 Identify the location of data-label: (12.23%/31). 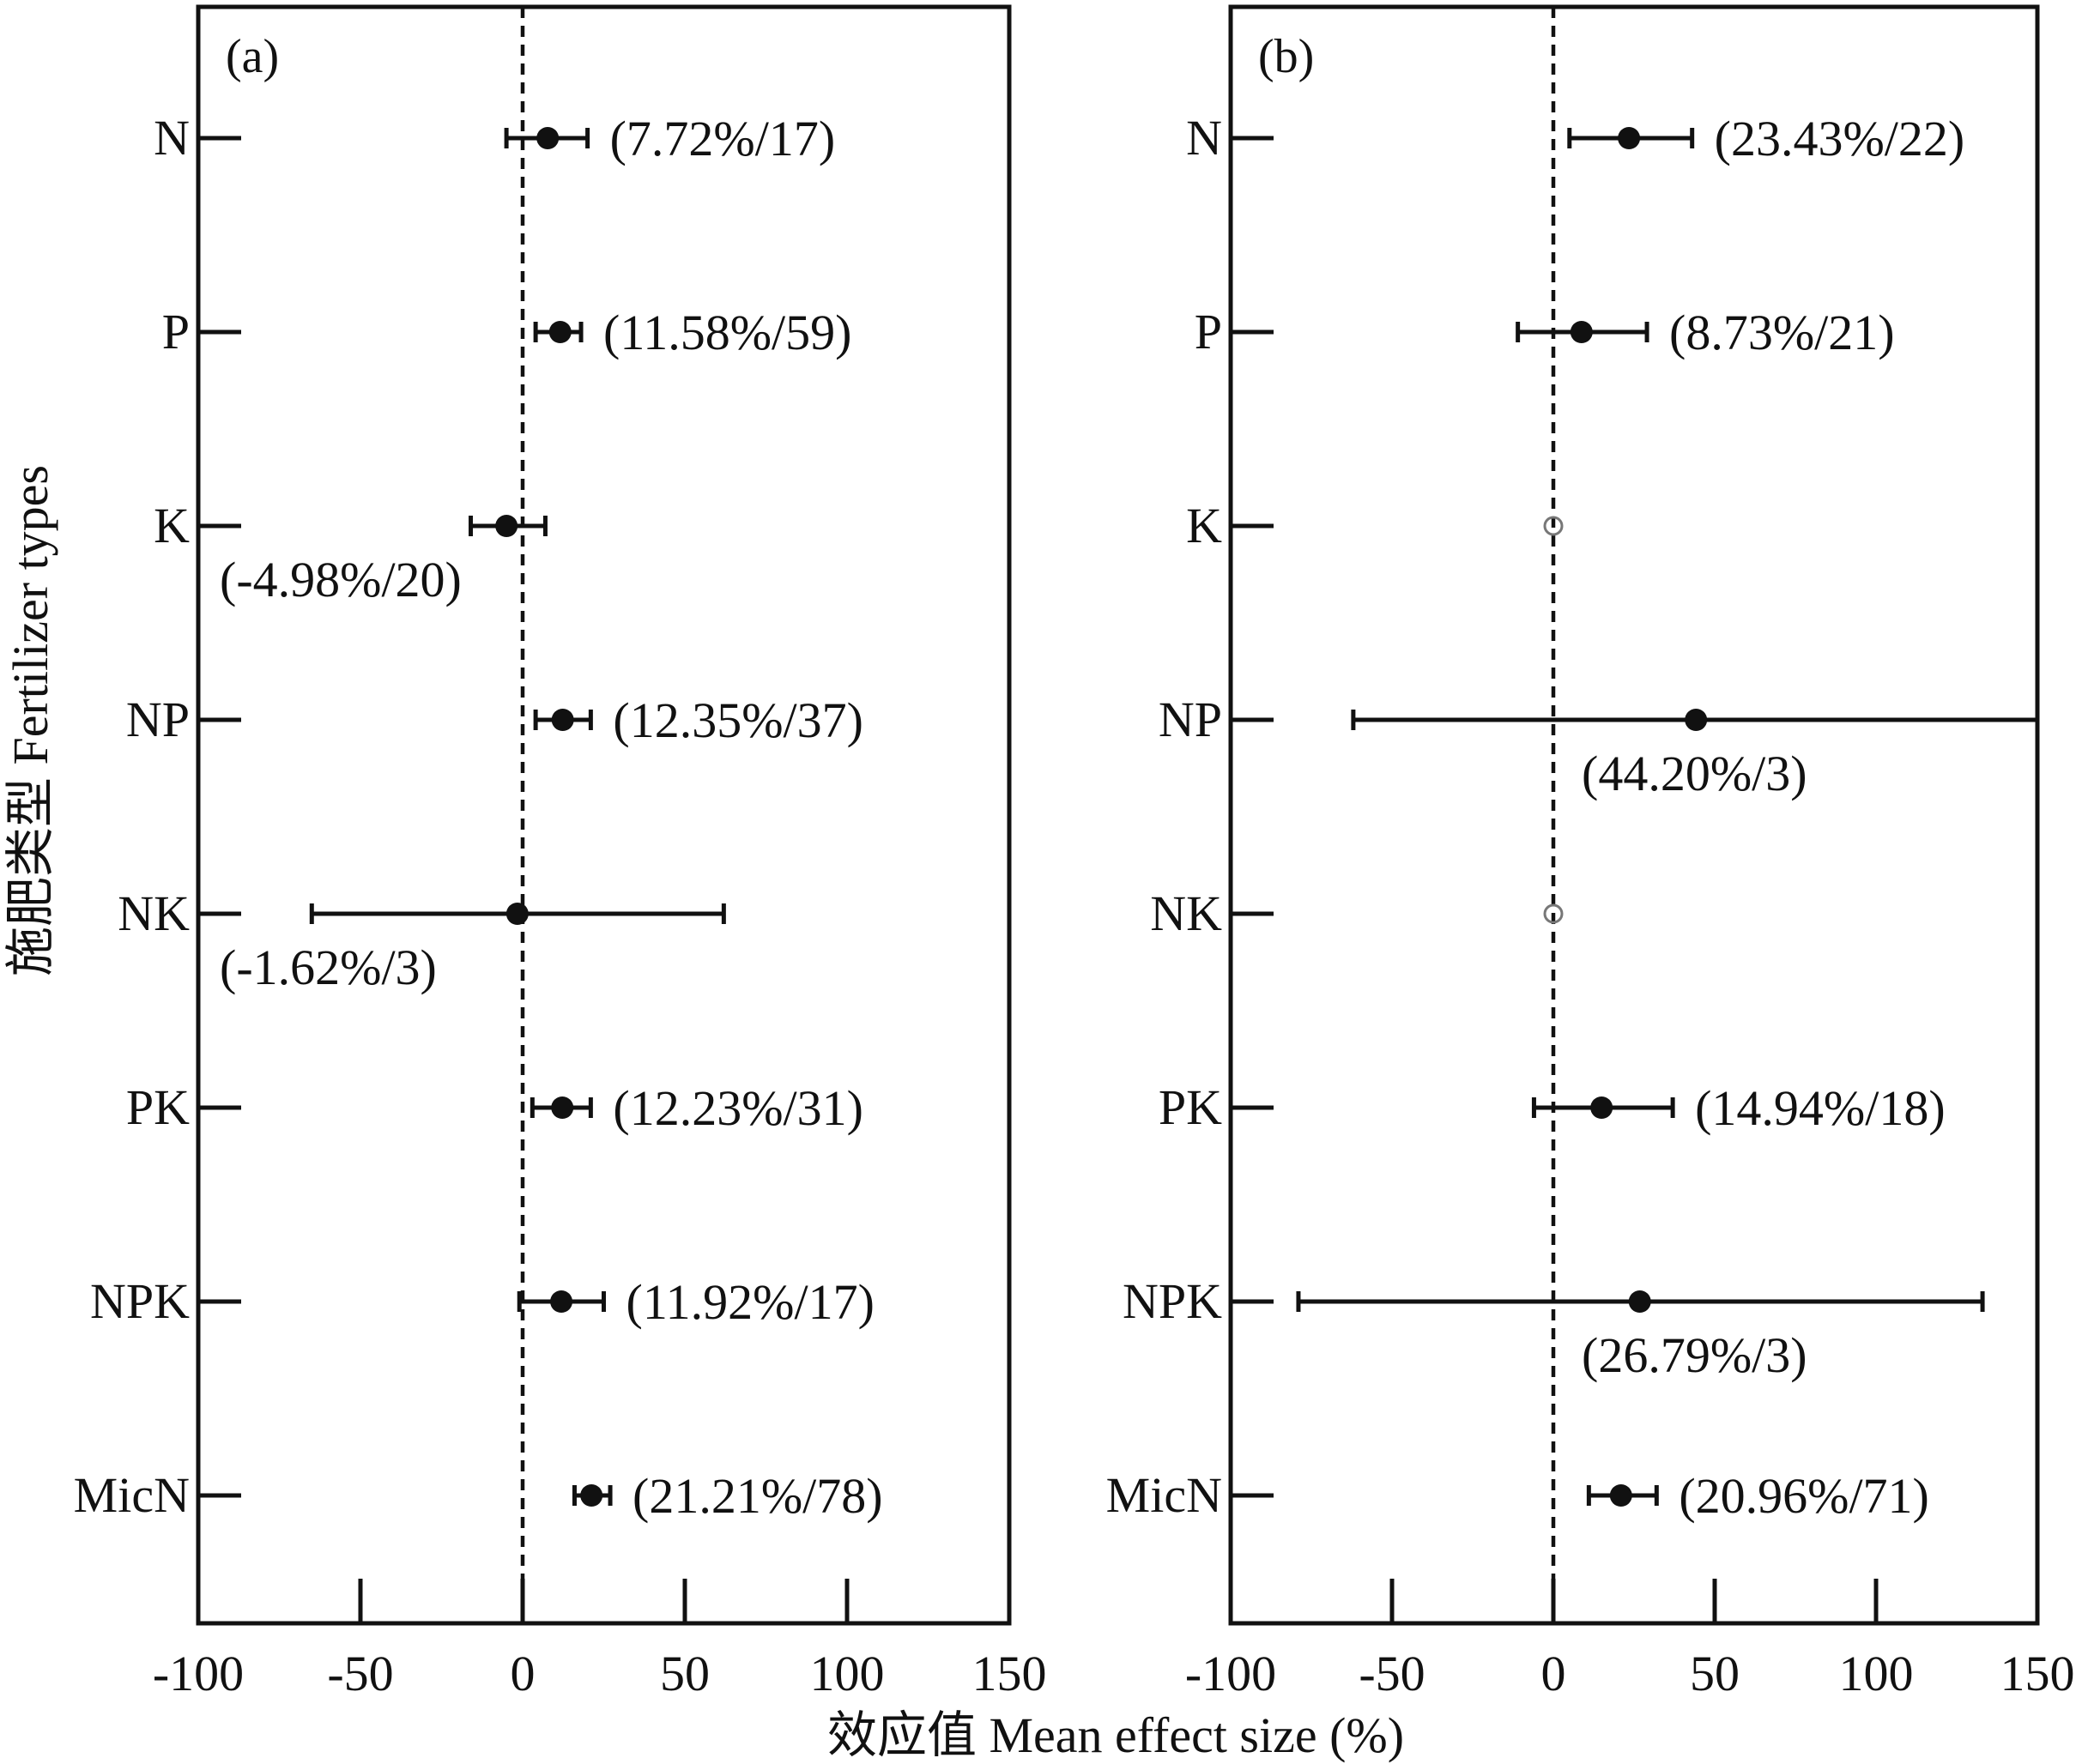
(738, 1108).